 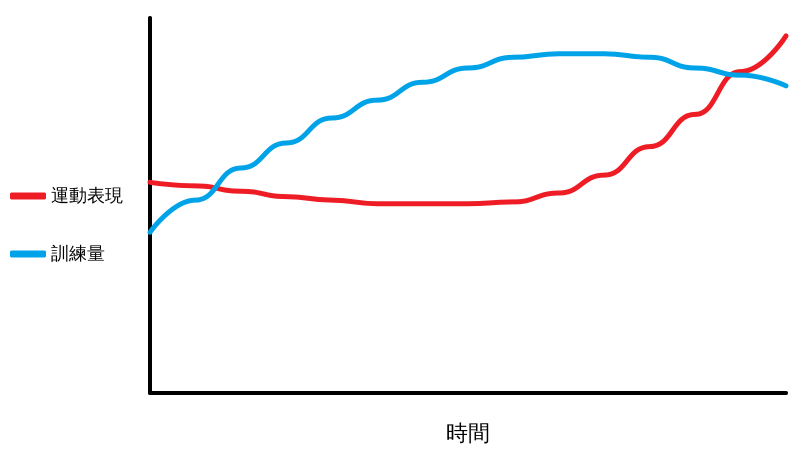 I want to click on x-axis-title: 時間, so click(x=468, y=434).